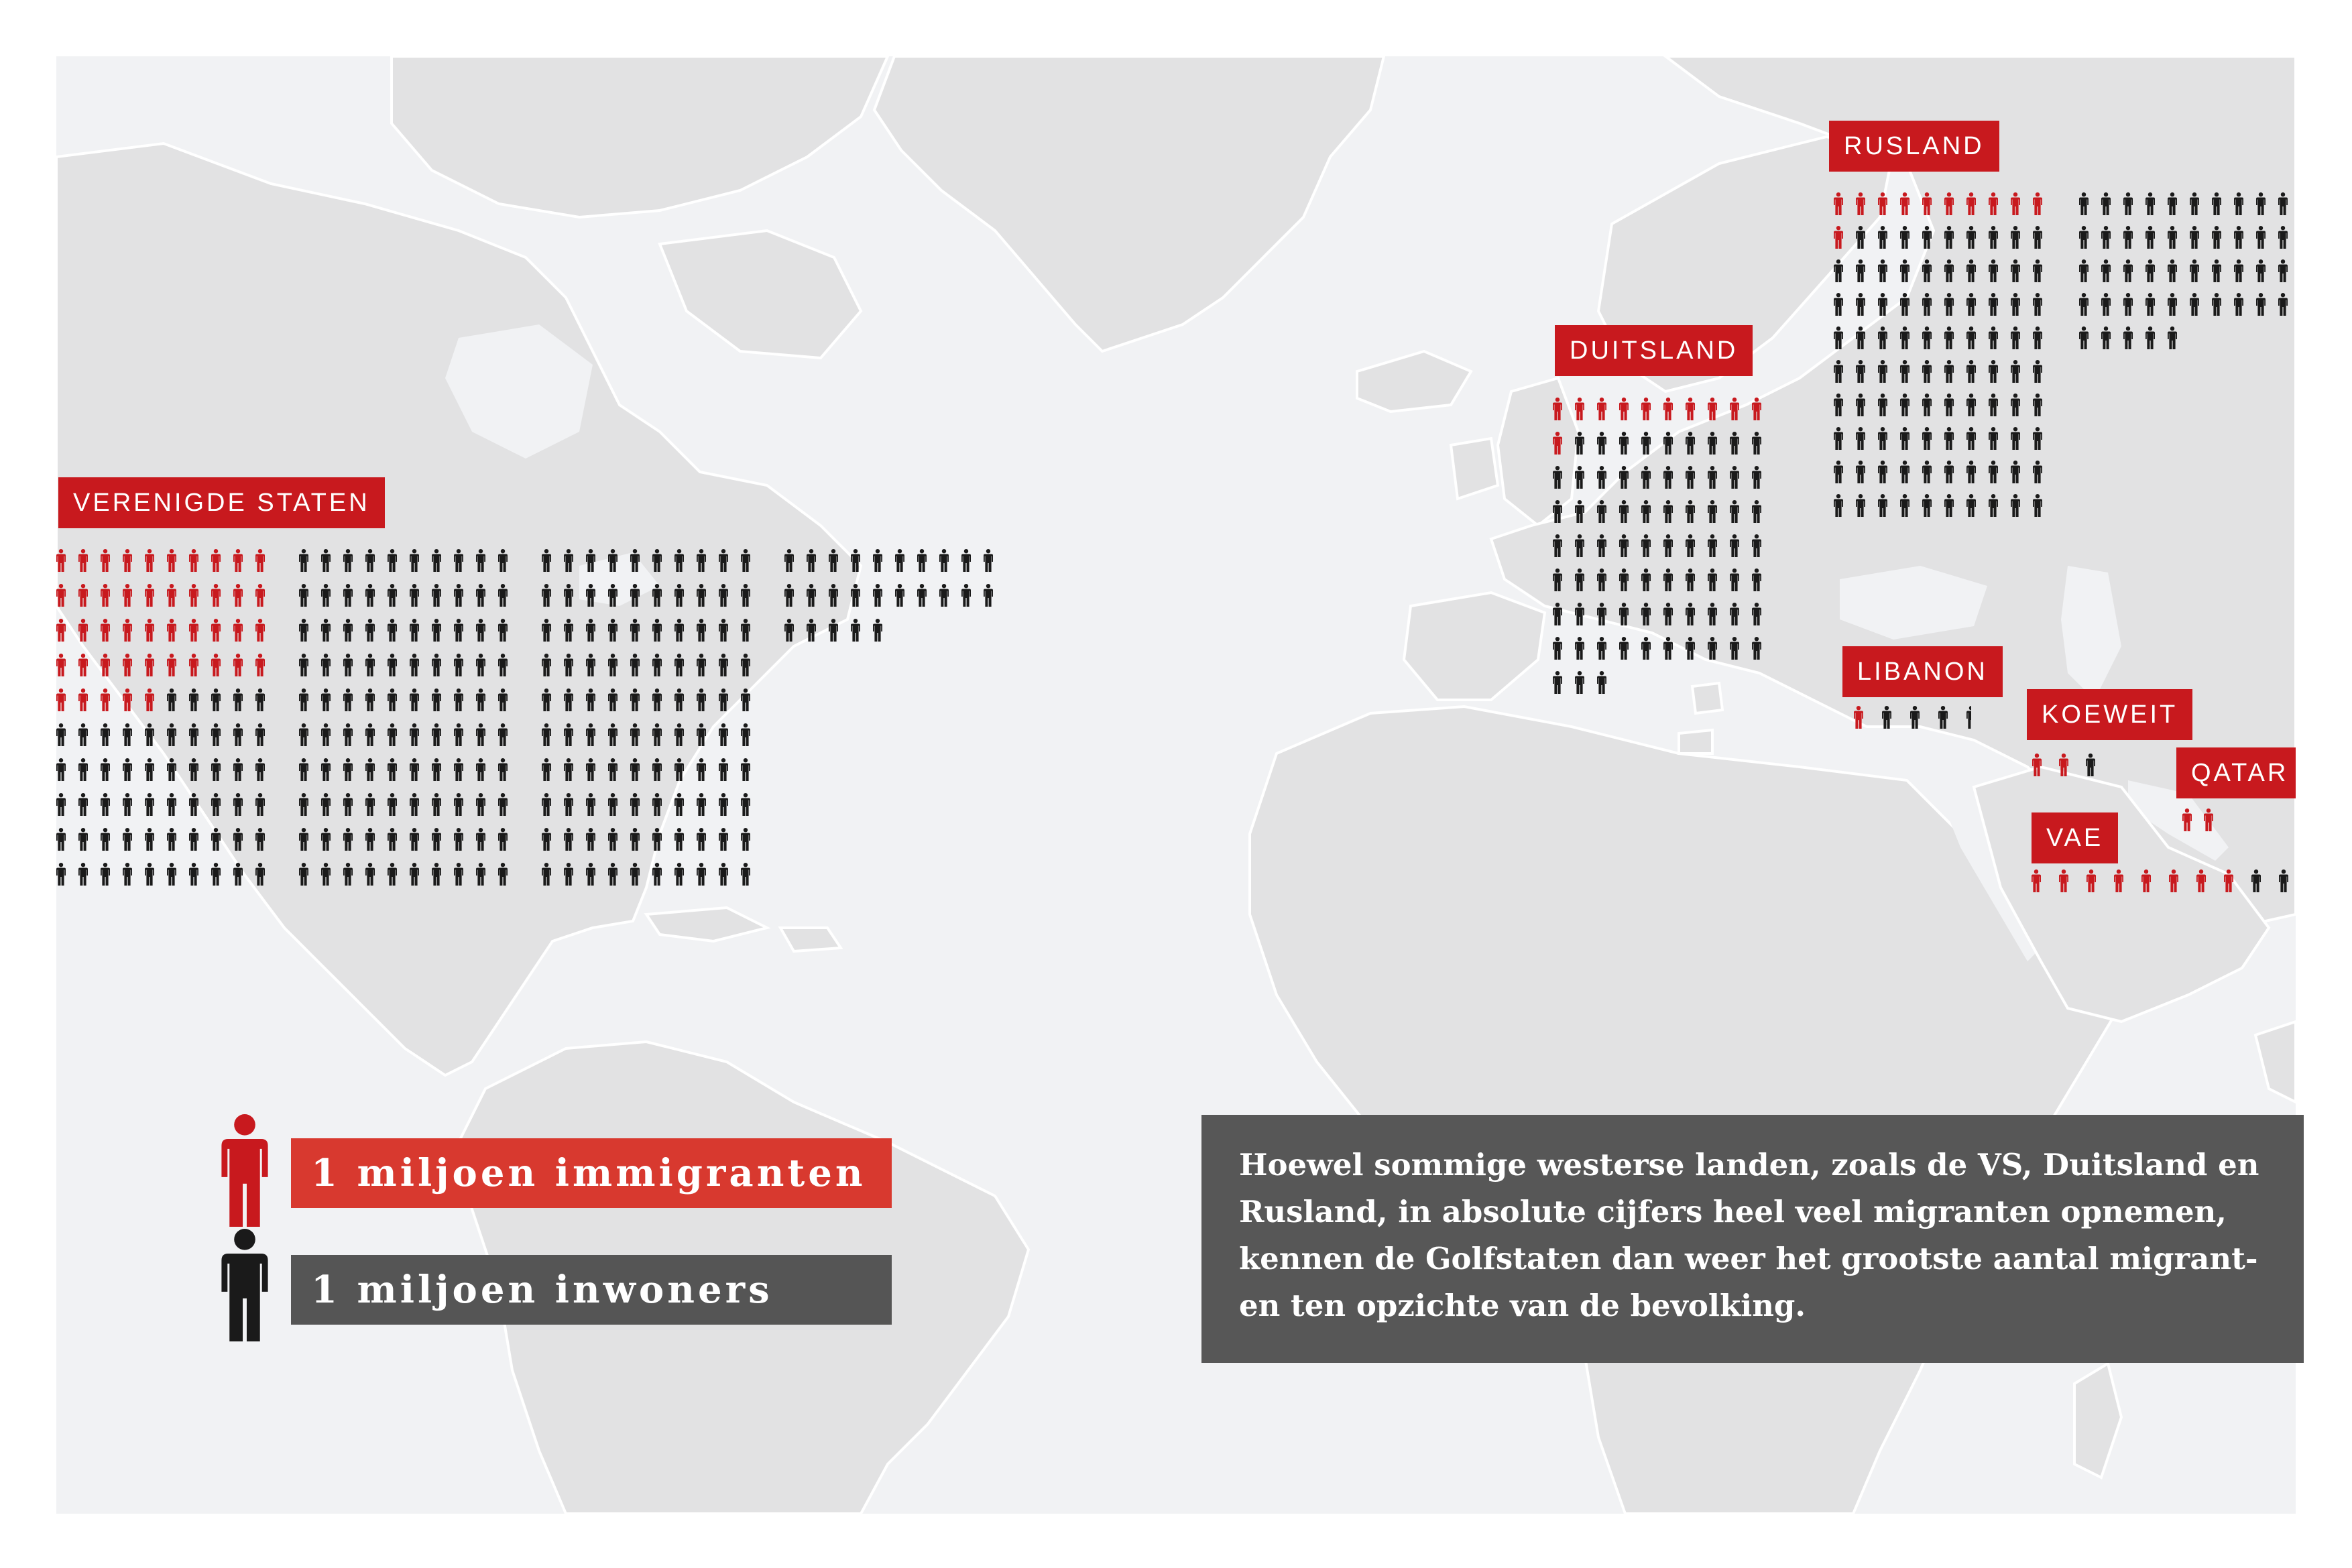 This screenshot has width=2352, height=1568. I want to click on person-icon-vae, so click(2146, 881).